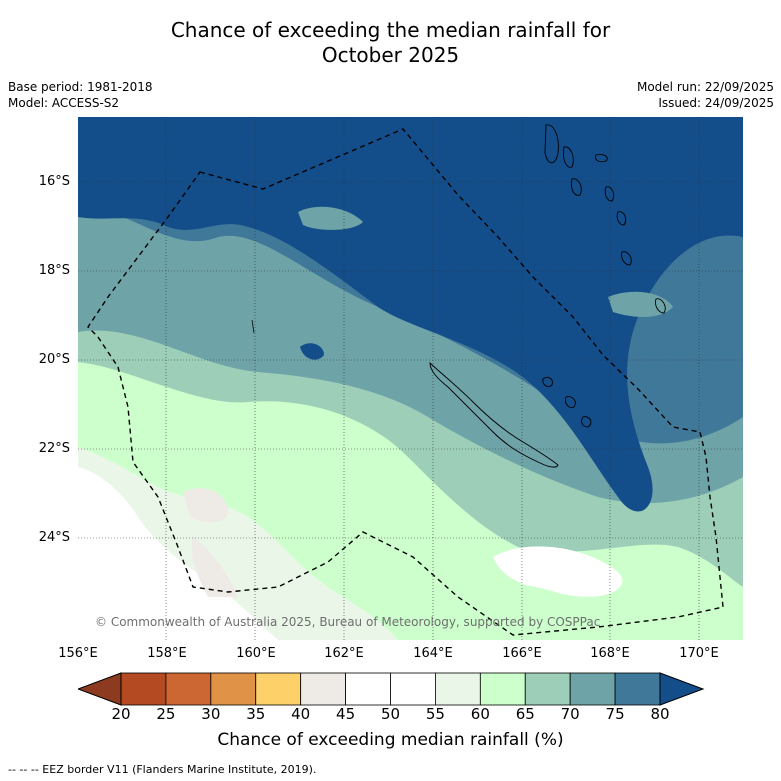  Describe the element at coordinates (705, 87) in the screenshot. I see `model-run: Model run: 22/09/2025` at that location.